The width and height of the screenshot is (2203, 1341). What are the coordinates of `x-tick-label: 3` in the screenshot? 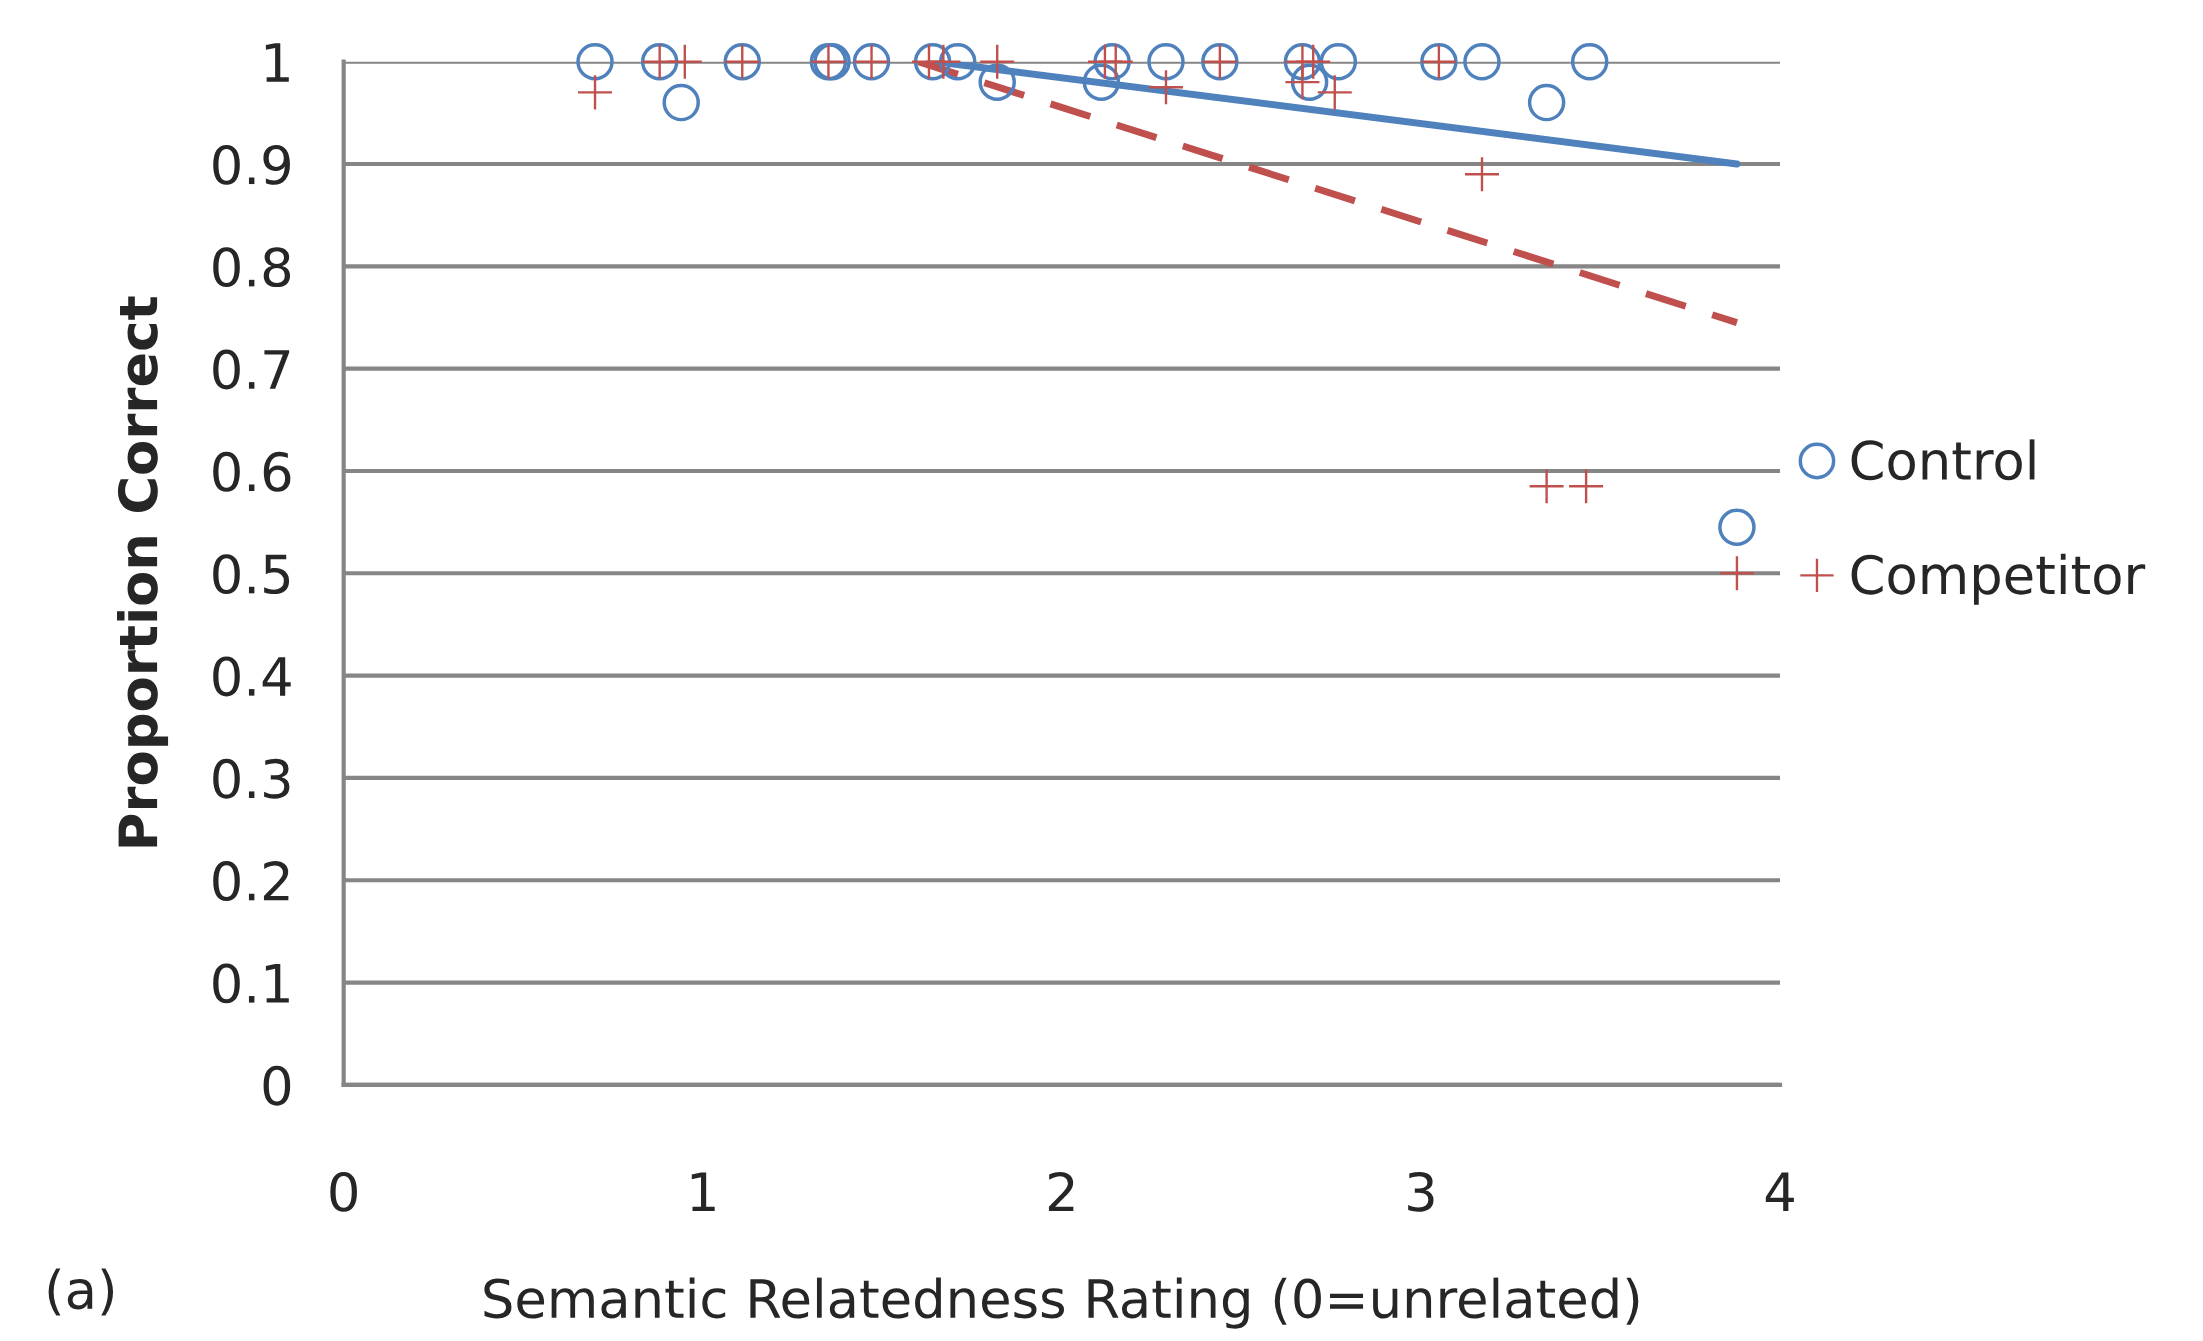 It's located at (1421, 1191).